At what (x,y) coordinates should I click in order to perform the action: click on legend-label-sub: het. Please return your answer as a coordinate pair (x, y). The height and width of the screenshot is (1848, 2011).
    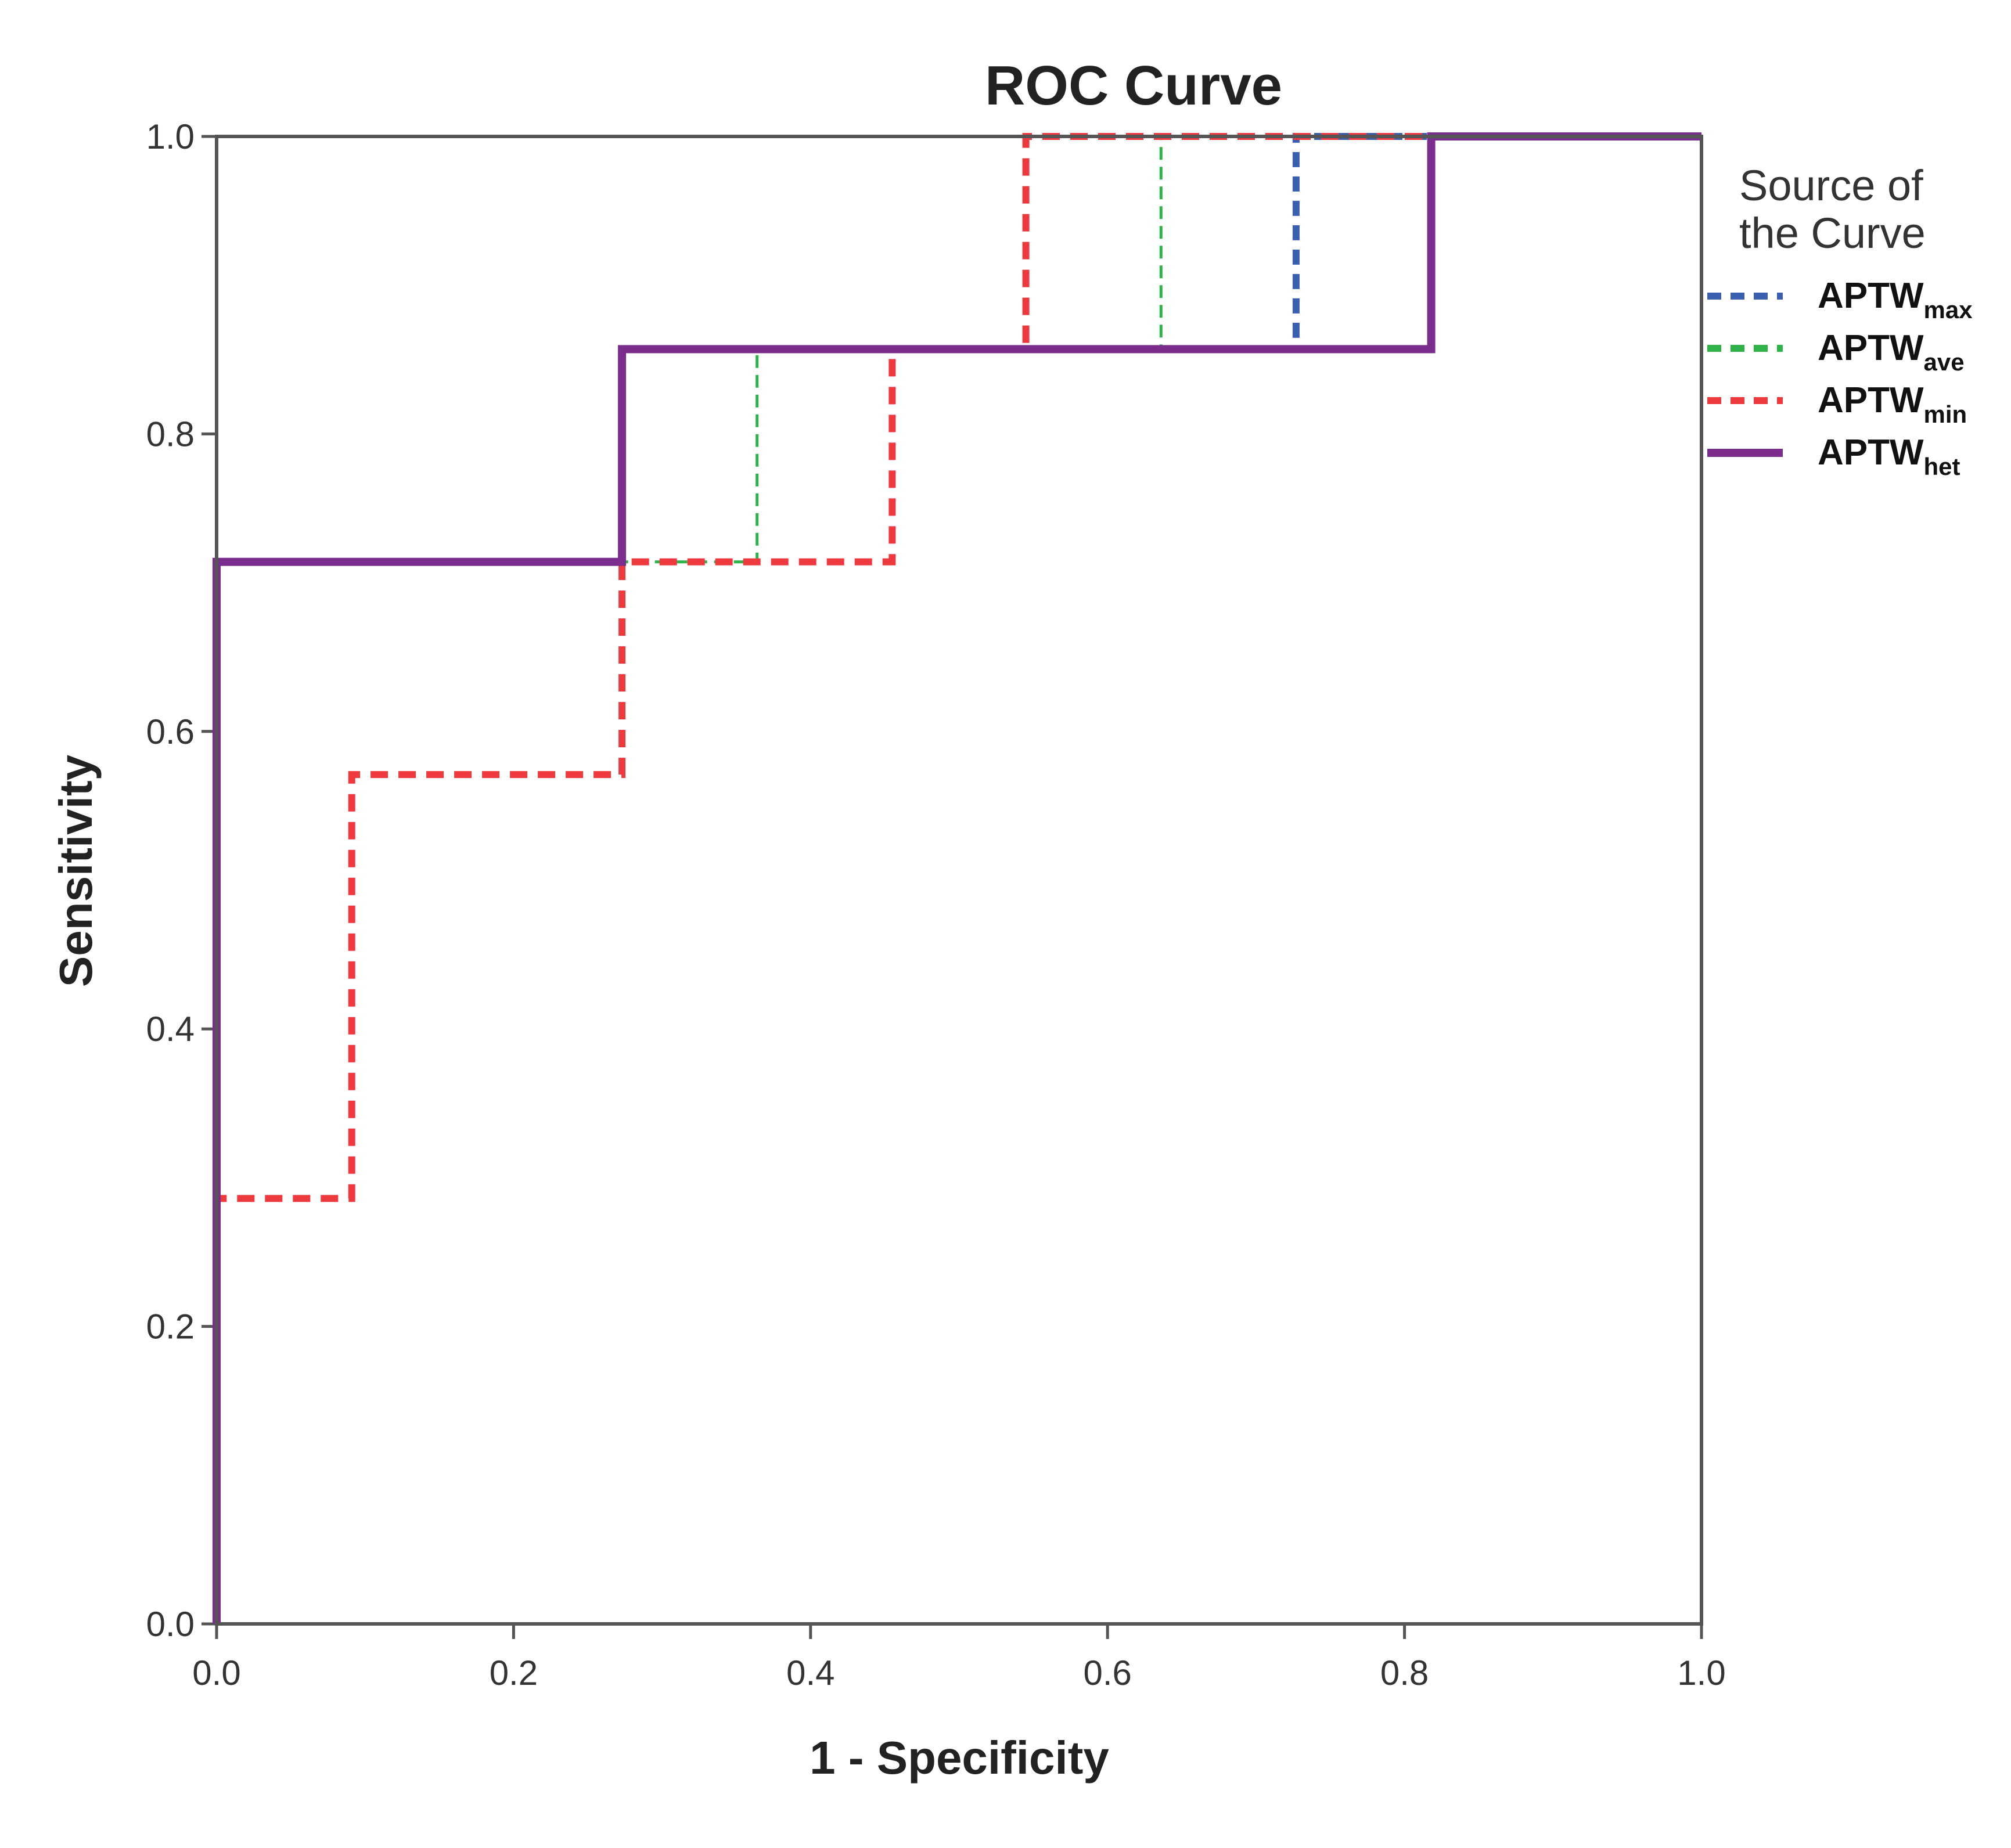
    Looking at the image, I should click on (1942, 466).